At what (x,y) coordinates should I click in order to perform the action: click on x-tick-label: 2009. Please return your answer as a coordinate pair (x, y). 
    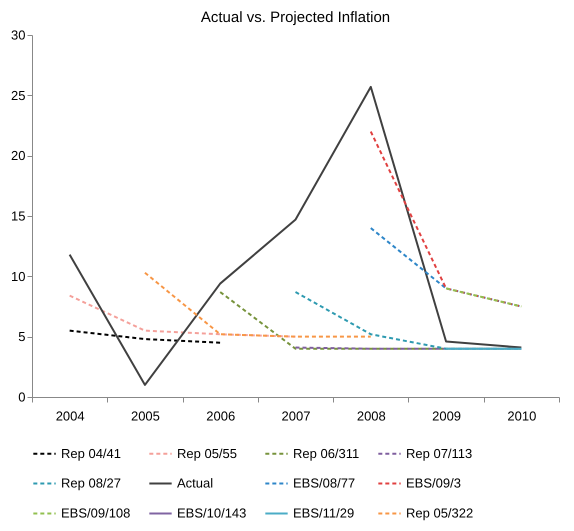
    Looking at the image, I should click on (447, 416).